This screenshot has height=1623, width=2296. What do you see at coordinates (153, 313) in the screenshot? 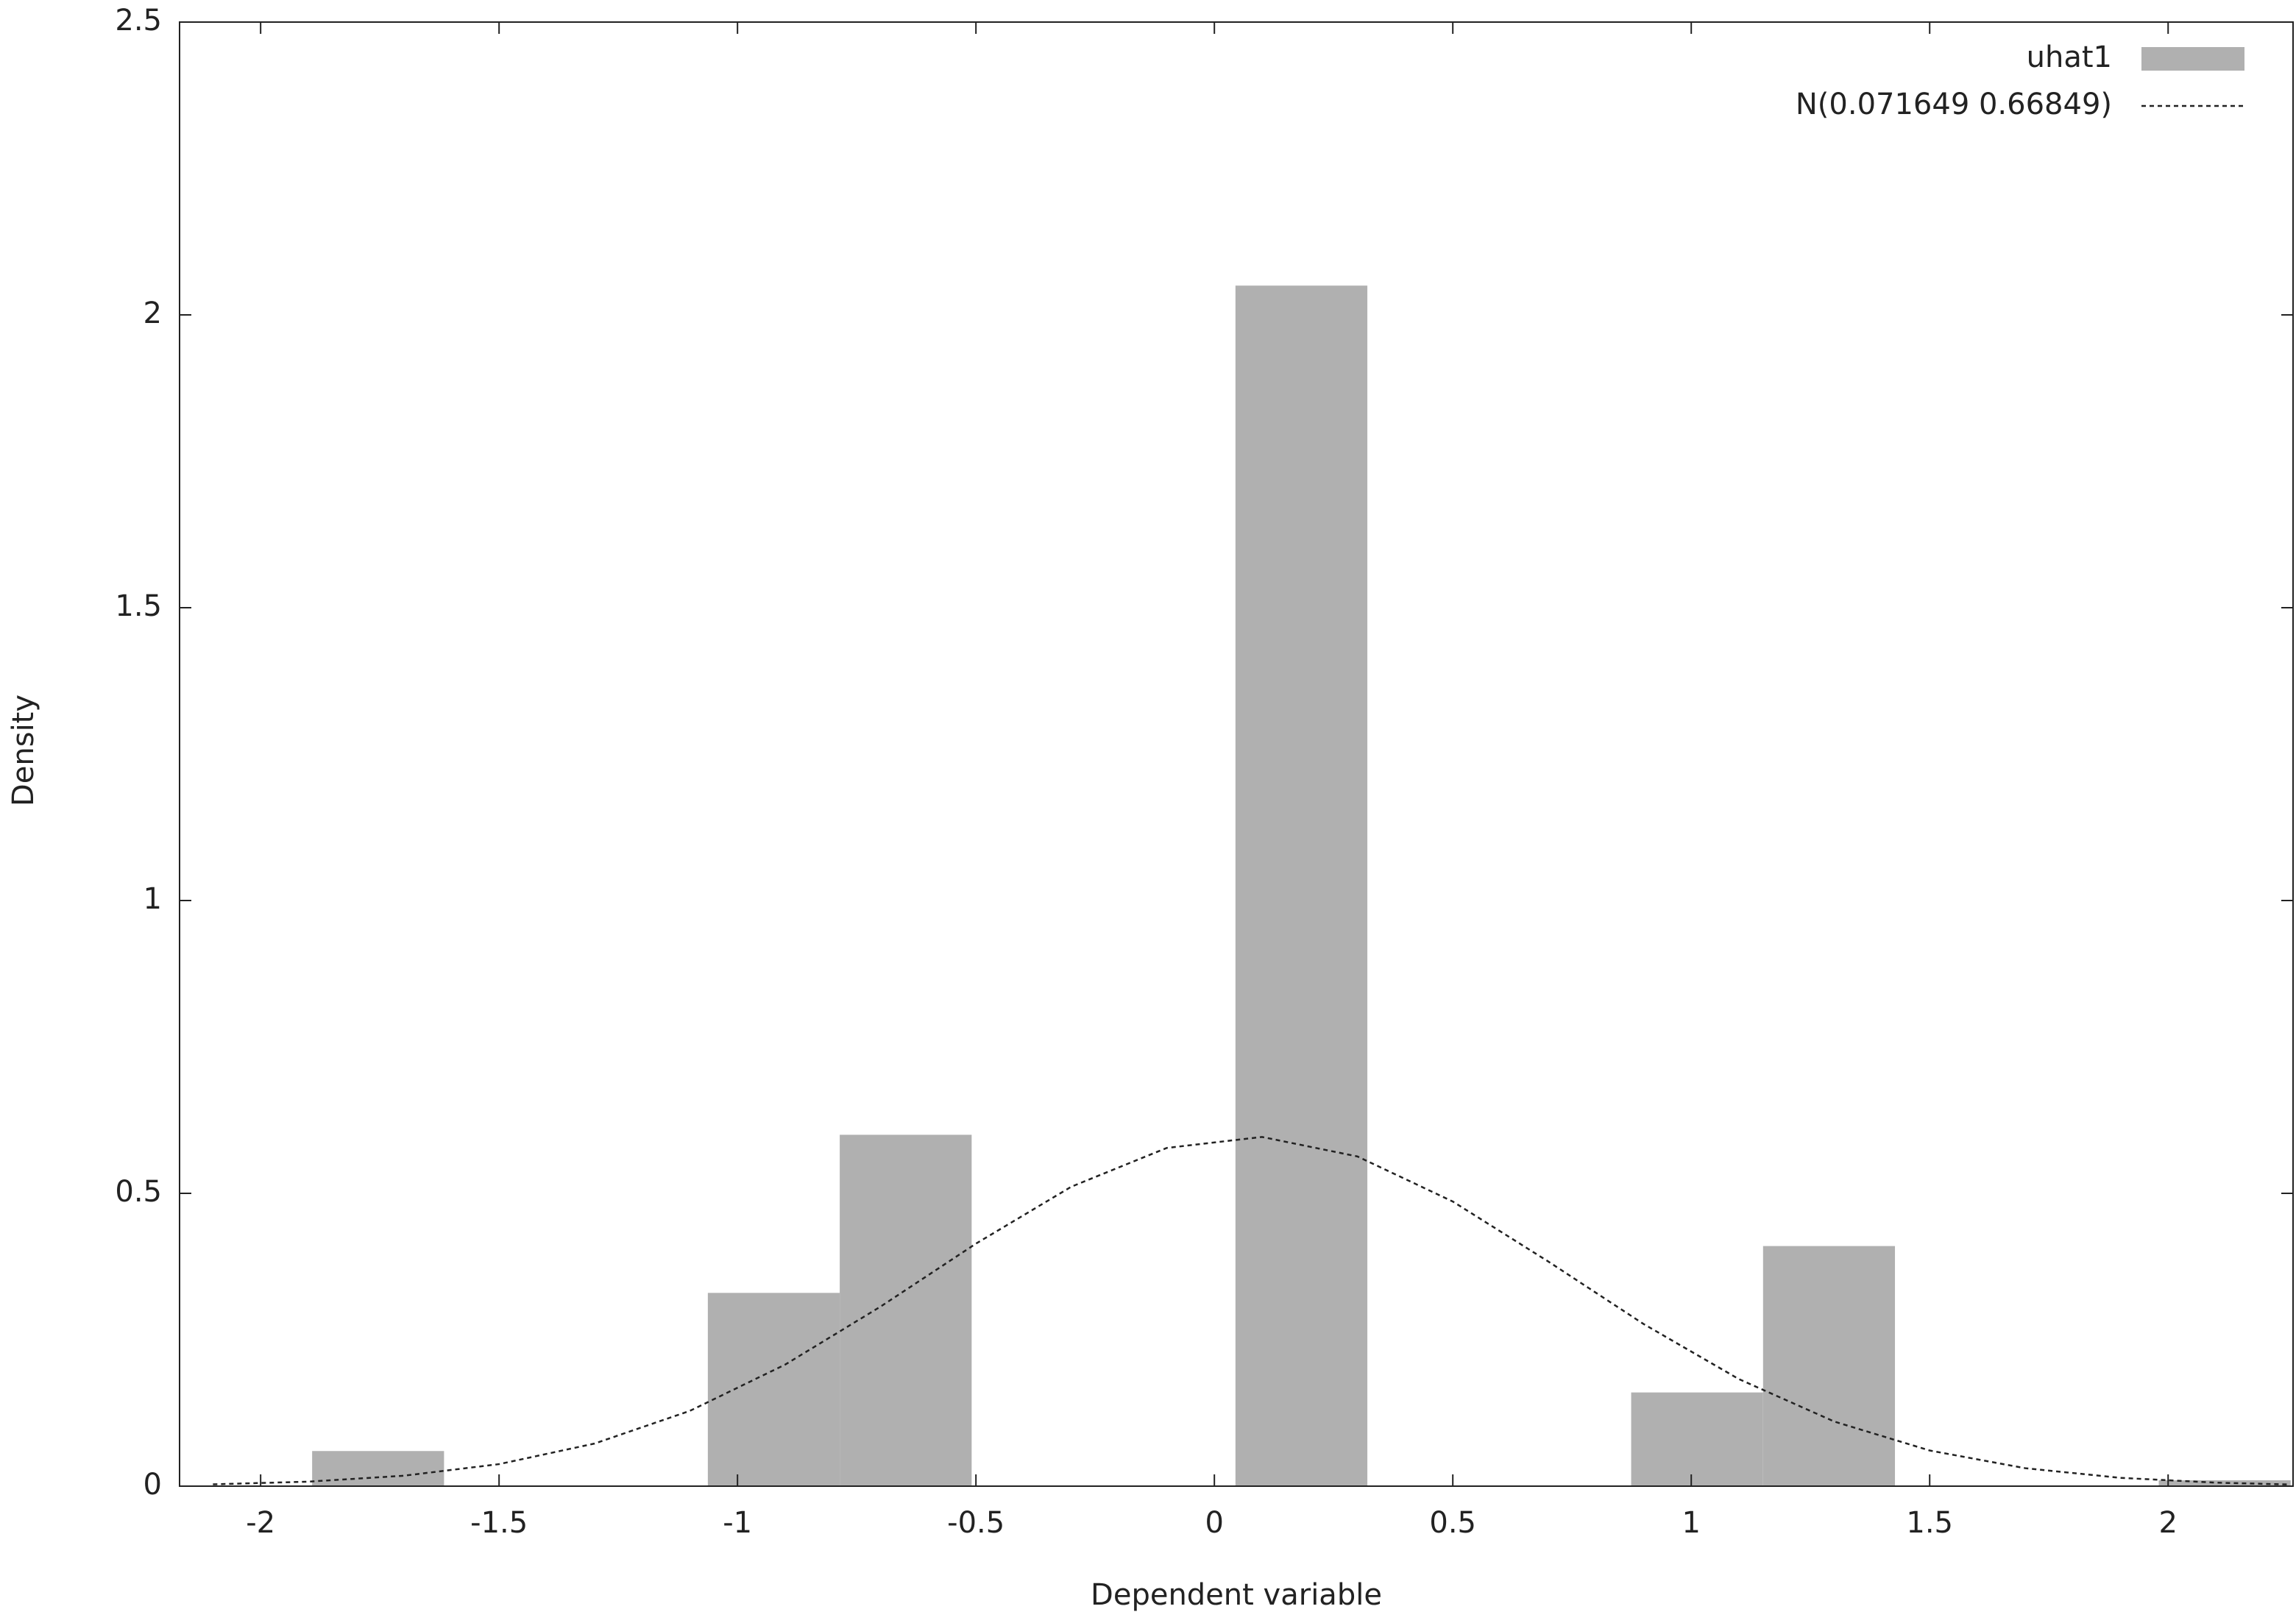
I see `y-tick-label: 2` at bounding box center [153, 313].